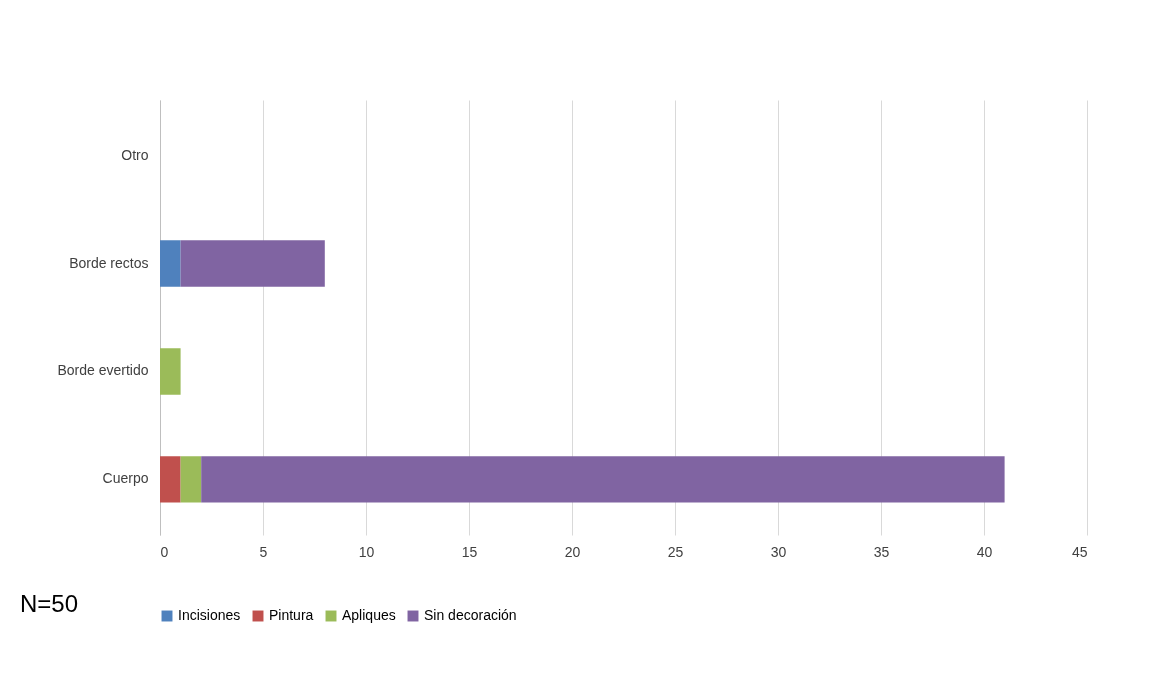 The width and height of the screenshot is (1152, 677). I want to click on x-tick-label: 10, so click(366, 551).